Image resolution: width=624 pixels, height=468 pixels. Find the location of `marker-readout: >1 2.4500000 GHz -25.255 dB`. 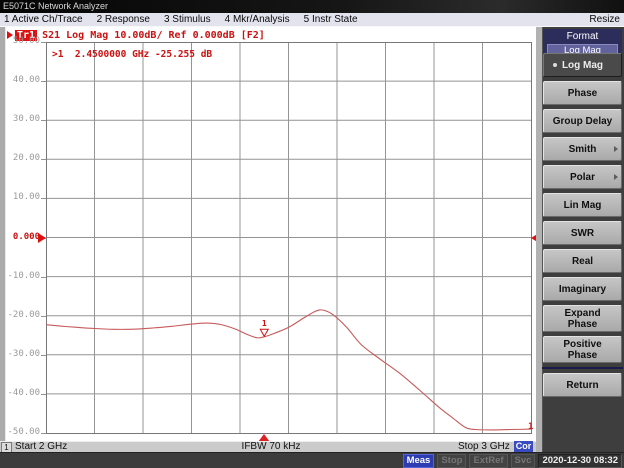

marker-readout: >1 2.4500000 GHz -25.255 dB is located at coordinates (132, 54).